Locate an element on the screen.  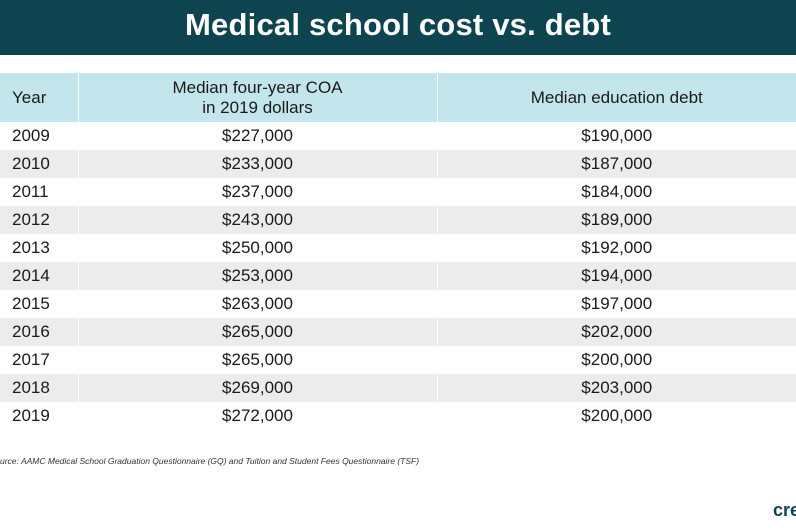
table-row: 2011 $237,000 $184,000 is located at coordinates (398, 192).